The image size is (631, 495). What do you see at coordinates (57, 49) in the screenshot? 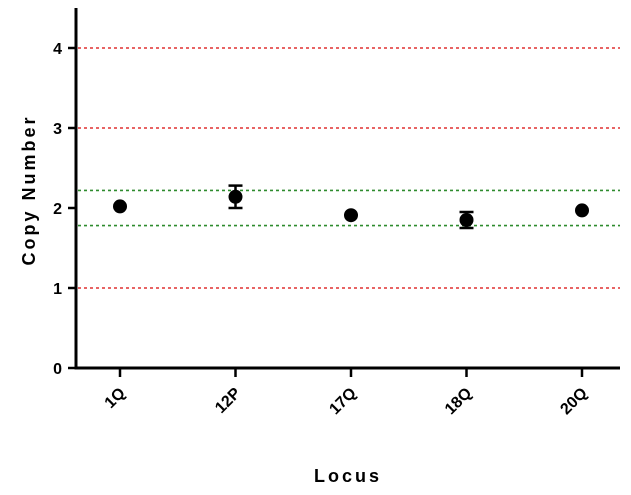
I see `y-tick-label: 4` at bounding box center [57, 49].